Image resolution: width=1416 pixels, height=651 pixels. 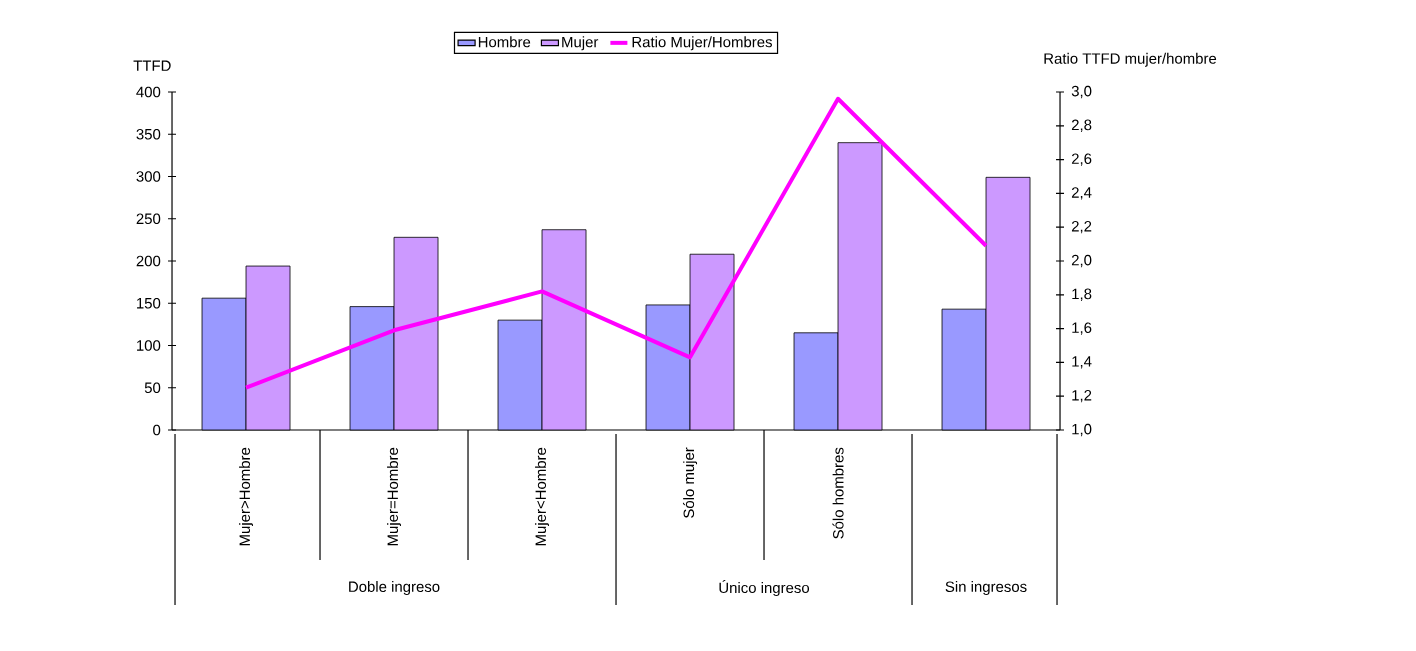 I want to click on x-tick-label: Mujer<Hombre, so click(x=542, y=496).